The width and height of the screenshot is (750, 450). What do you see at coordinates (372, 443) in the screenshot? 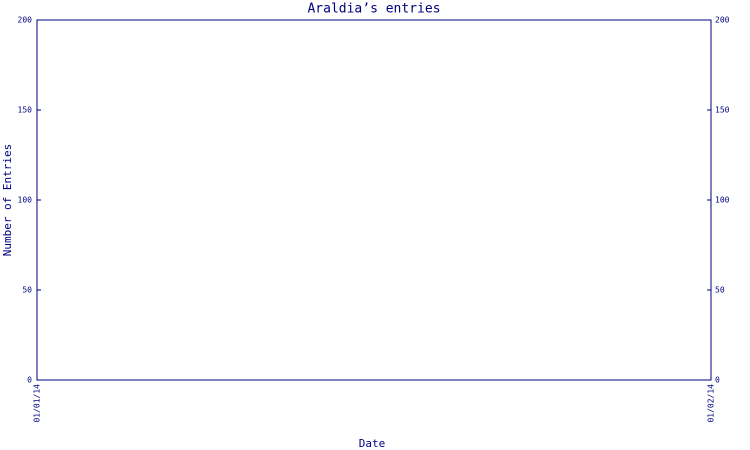
I see `x-axis-label: Date` at bounding box center [372, 443].